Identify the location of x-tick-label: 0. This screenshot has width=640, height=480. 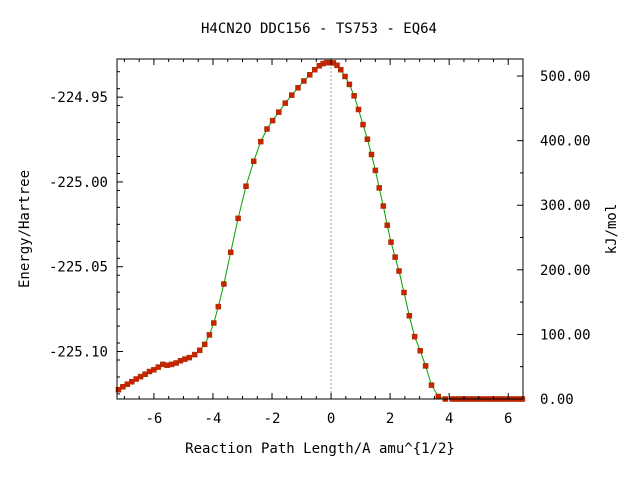
(331, 419).